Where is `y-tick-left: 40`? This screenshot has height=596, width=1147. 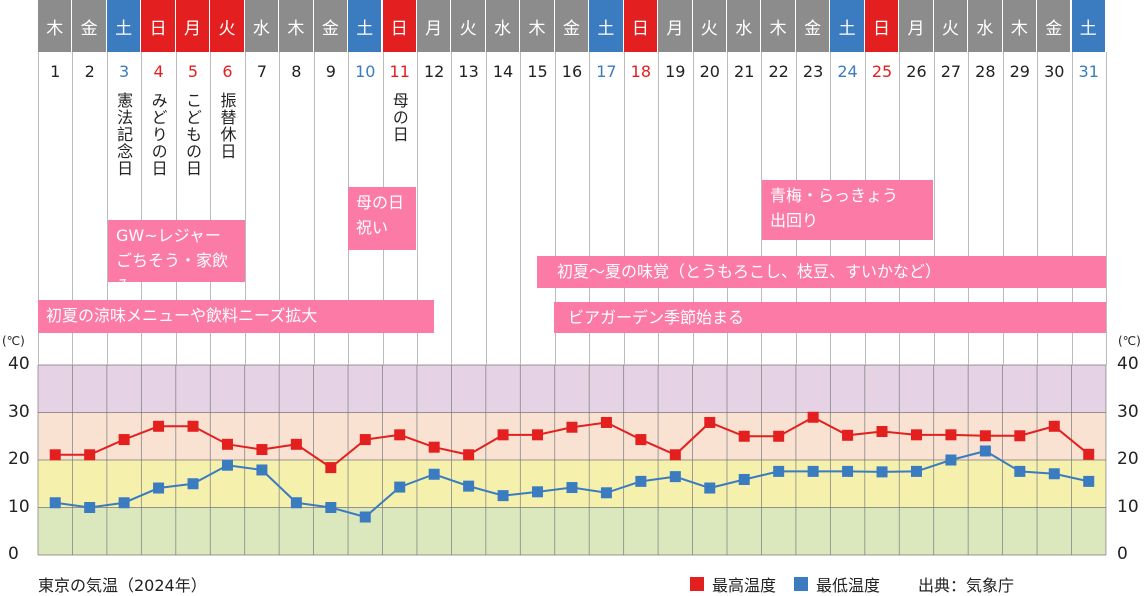 y-tick-left: 40 is located at coordinates (19, 364).